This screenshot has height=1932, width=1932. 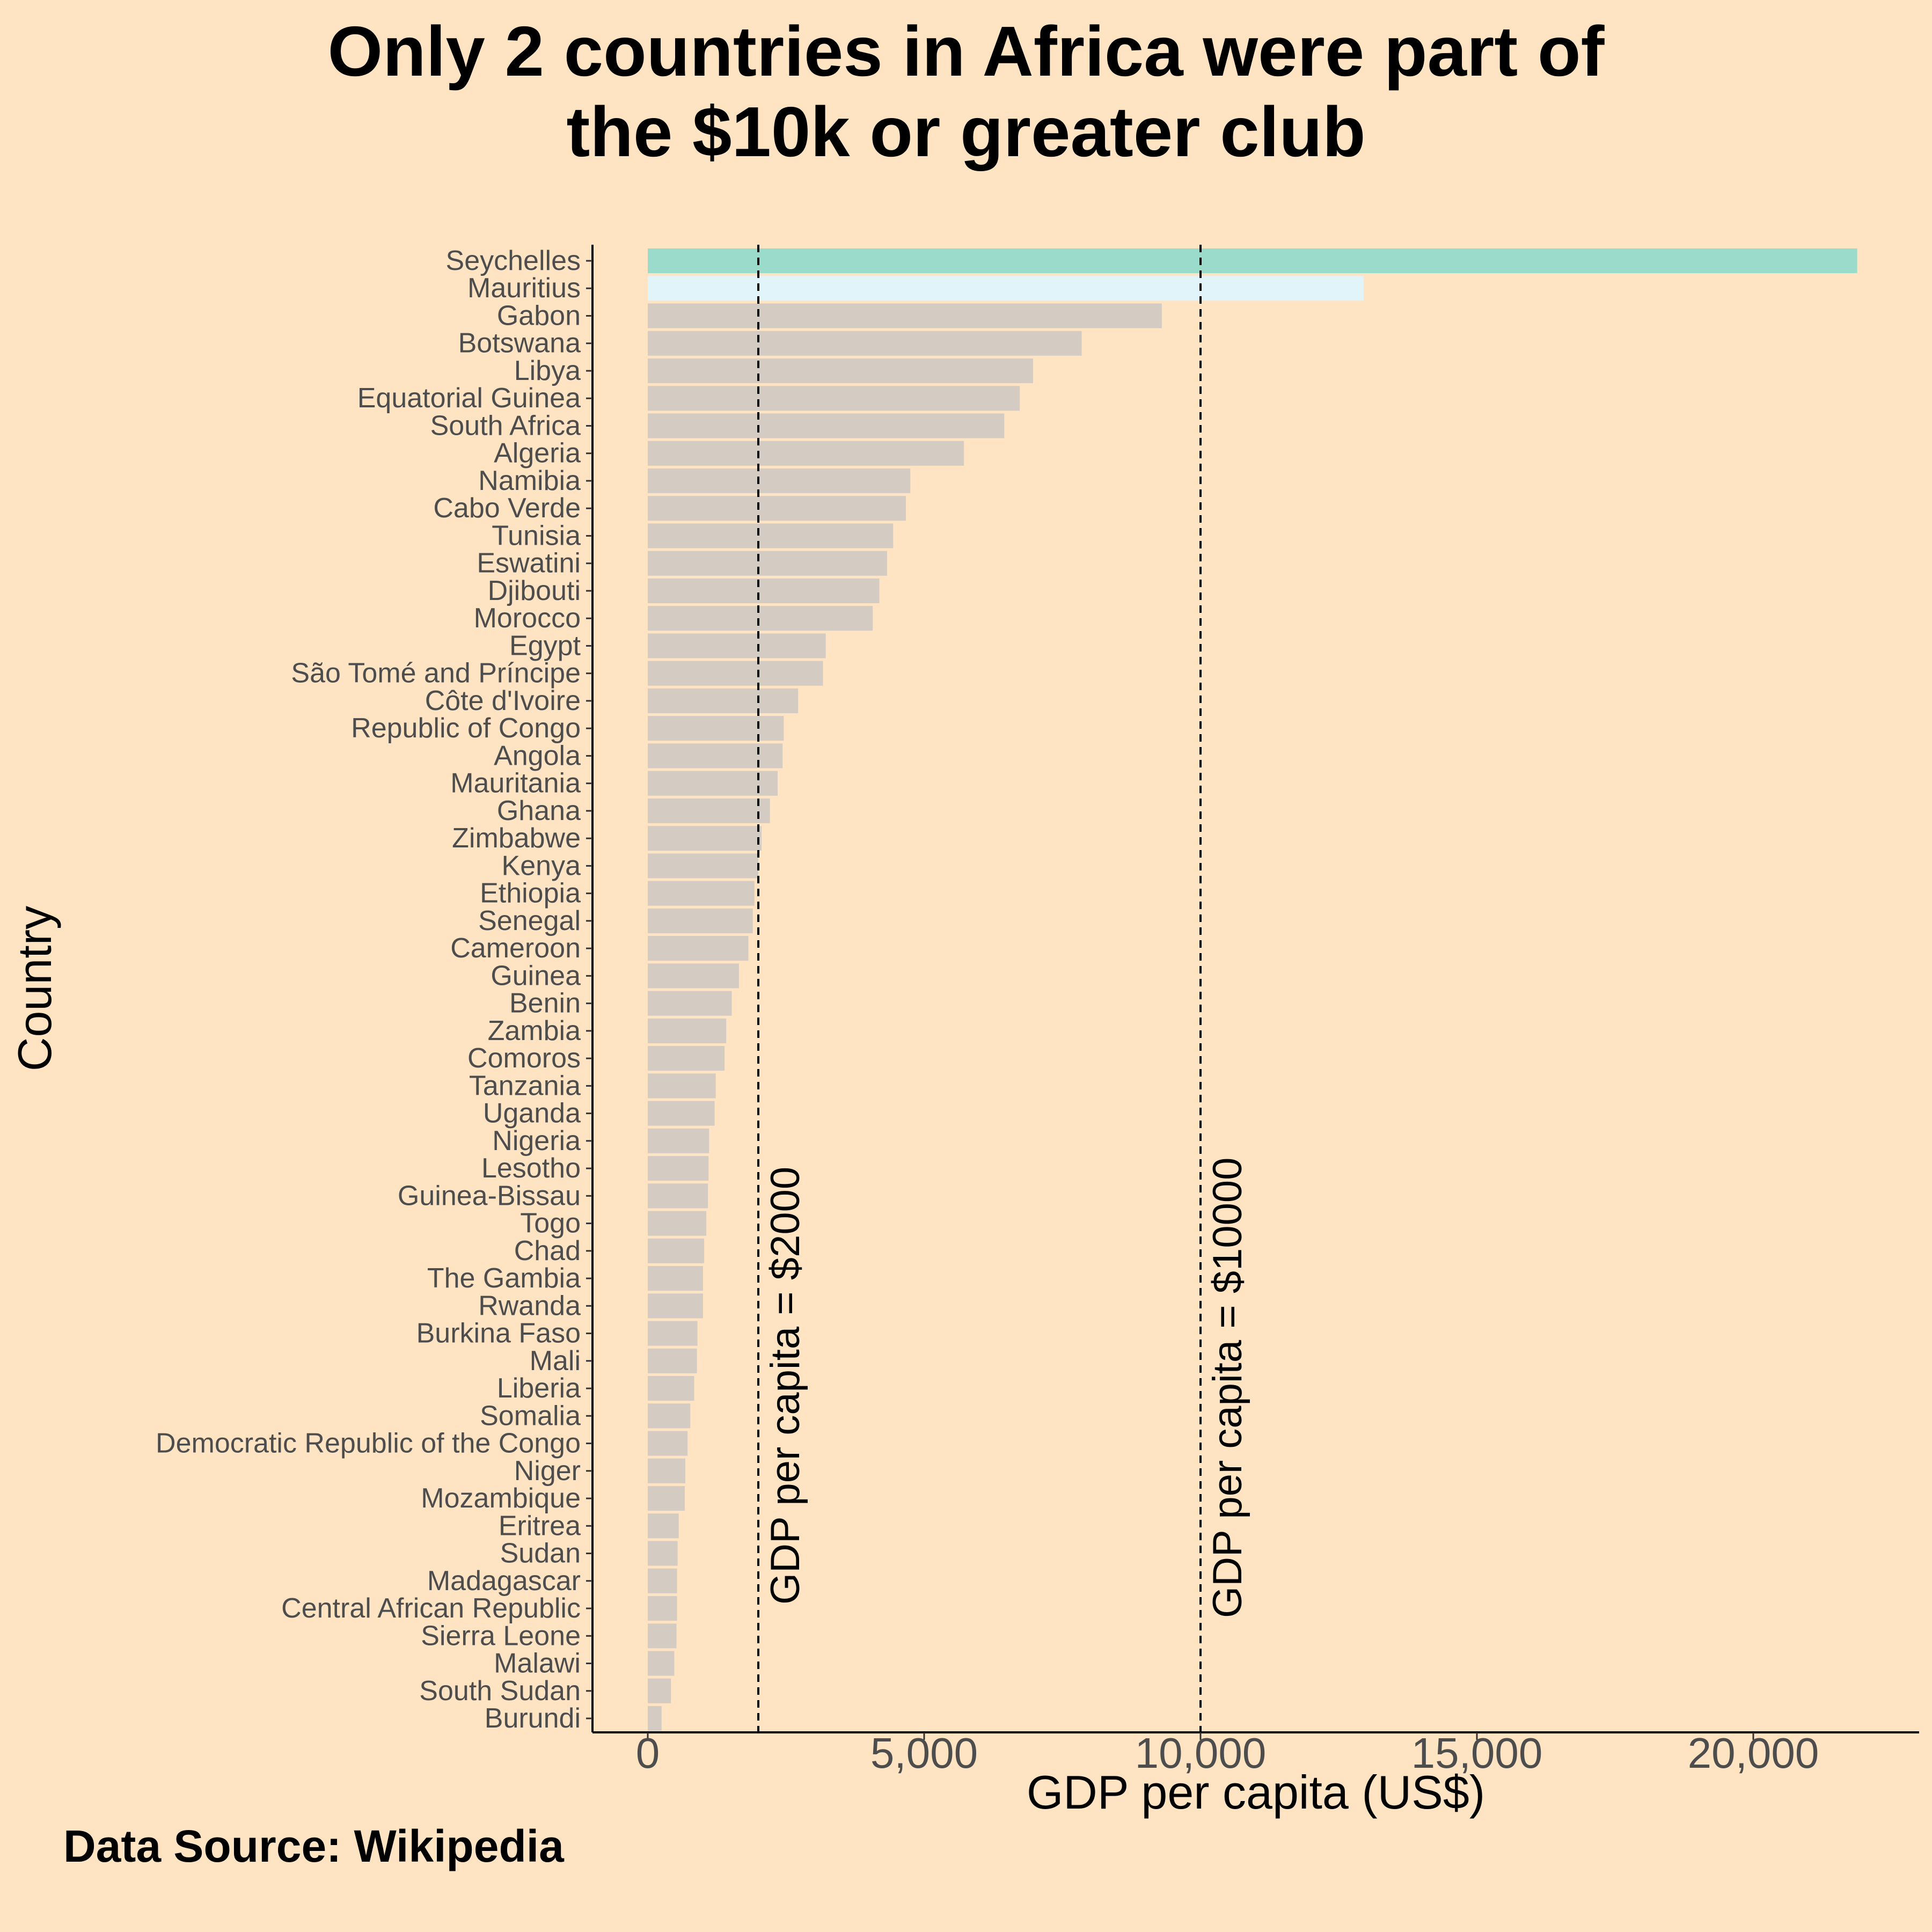 What do you see at coordinates (677, 1223) in the screenshot?
I see `bar-togo` at bounding box center [677, 1223].